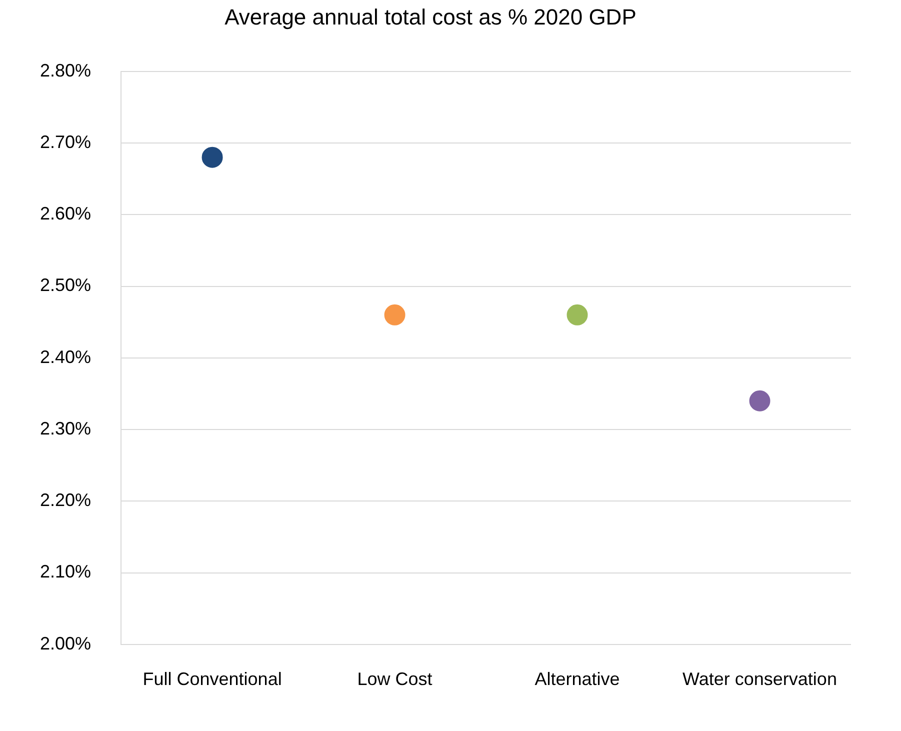 The height and width of the screenshot is (731, 901). I want to click on x-tick-label: Full Conventional, so click(212, 679).